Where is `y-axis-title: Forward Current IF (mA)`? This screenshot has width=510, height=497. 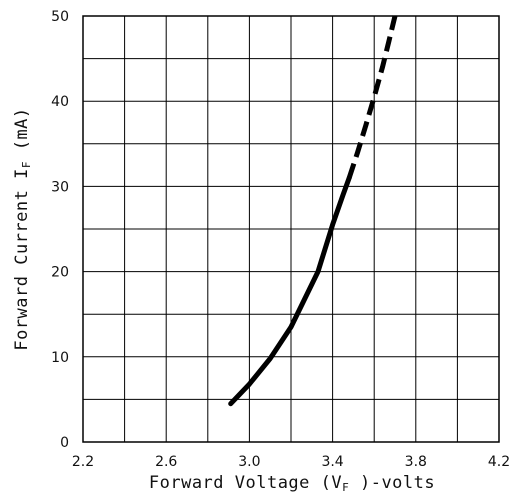 y-axis-title: Forward Current IF (mA) is located at coordinates (22, 228).